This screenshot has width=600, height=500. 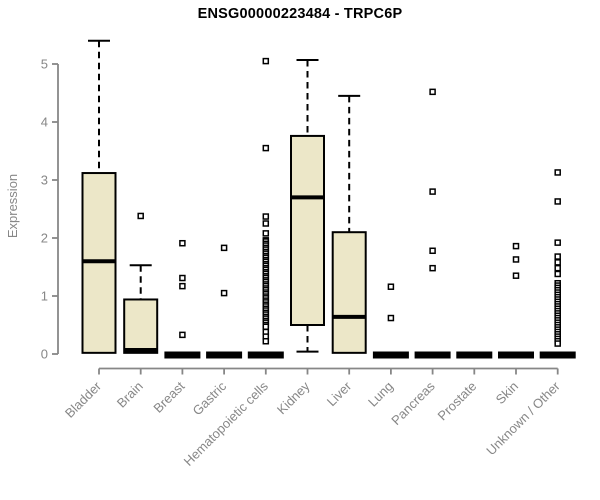 I want to click on x-label-lung: Lung, so click(x=380, y=394).